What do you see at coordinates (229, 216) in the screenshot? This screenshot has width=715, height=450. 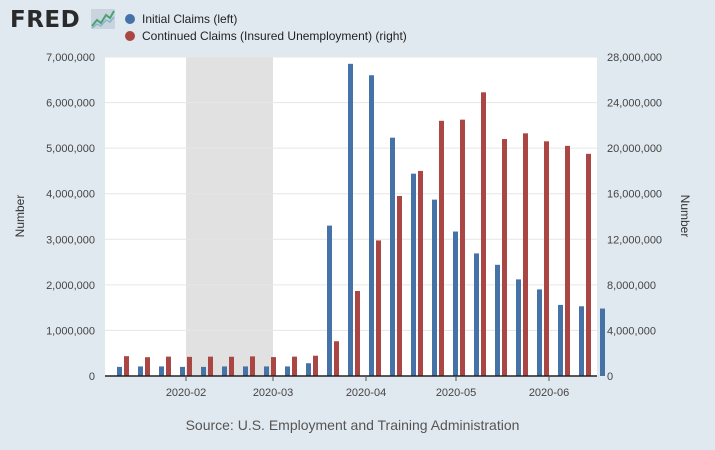 I see `recession-shading` at bounding box center [229, 216].